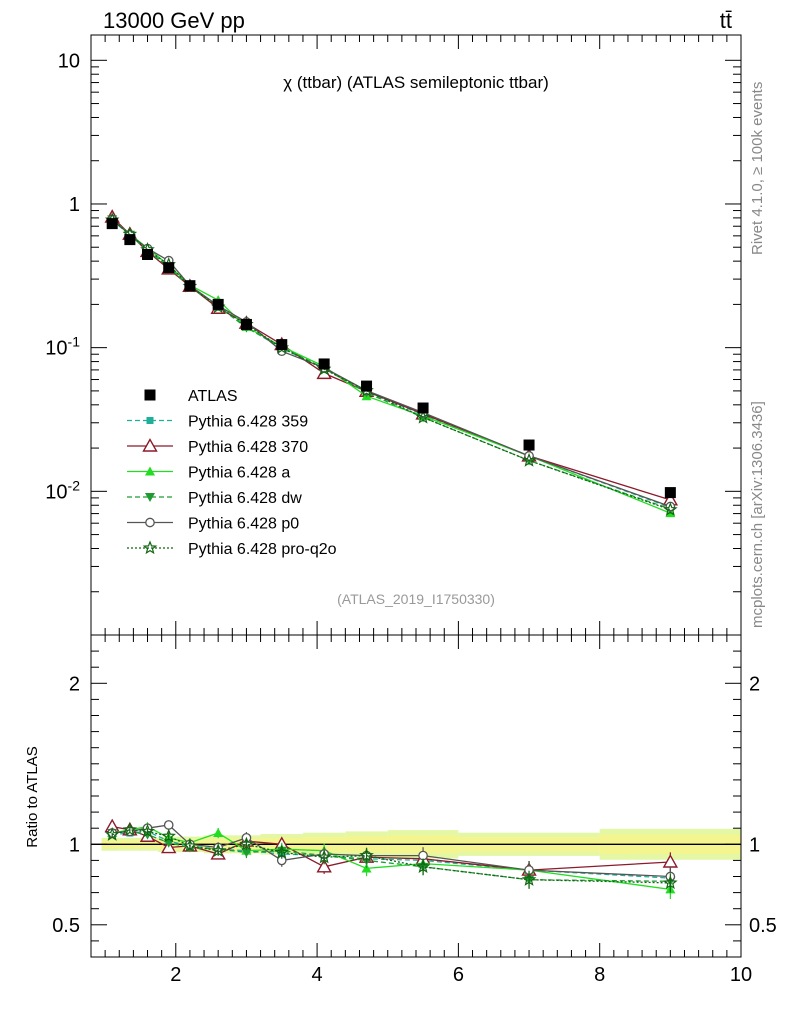  Describe the element at coordinates (69, 61) in the screenshot. I see `y-tick-label-main: 10` at that location.